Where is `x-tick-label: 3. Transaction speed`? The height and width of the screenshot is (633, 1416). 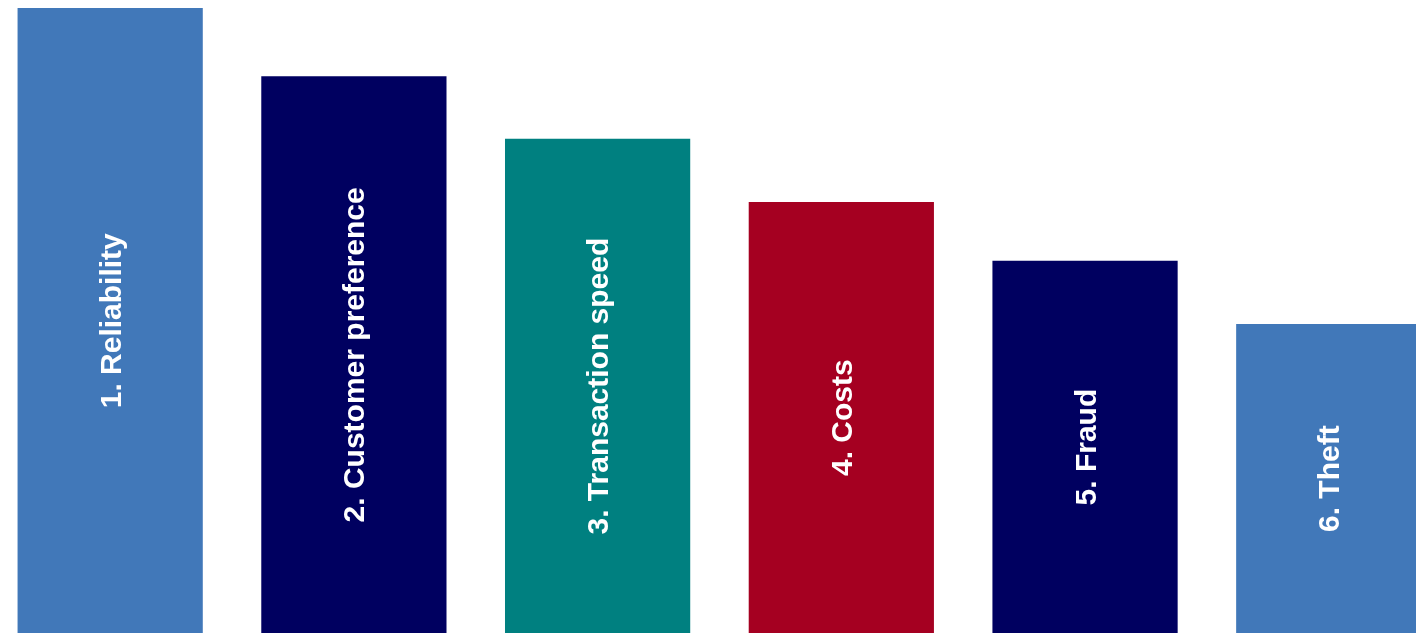 x-tick-label: 3. Transaction speed is located at coordinates (598, 386).